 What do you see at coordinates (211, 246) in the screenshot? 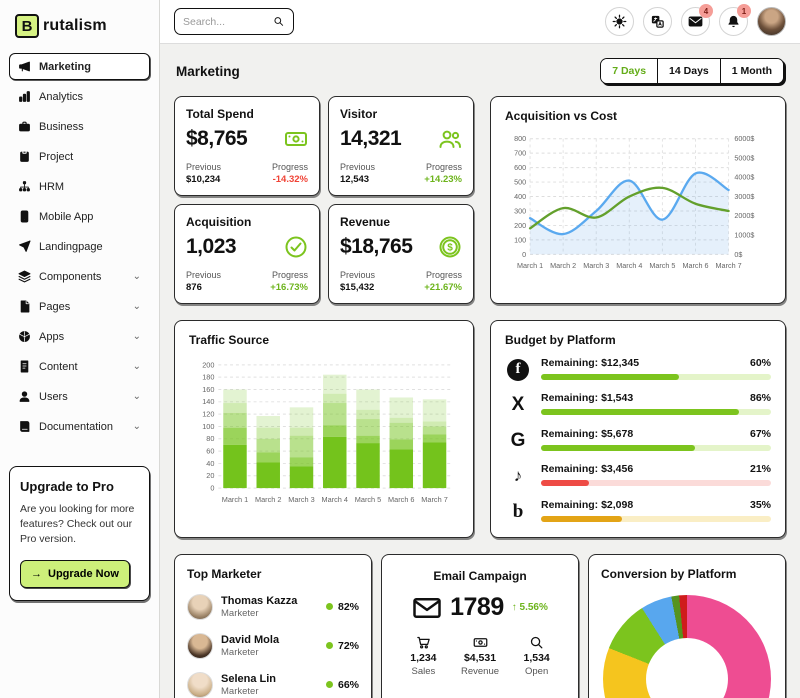
I see `stat-value: 1,023` at bounding box center [211, 246].